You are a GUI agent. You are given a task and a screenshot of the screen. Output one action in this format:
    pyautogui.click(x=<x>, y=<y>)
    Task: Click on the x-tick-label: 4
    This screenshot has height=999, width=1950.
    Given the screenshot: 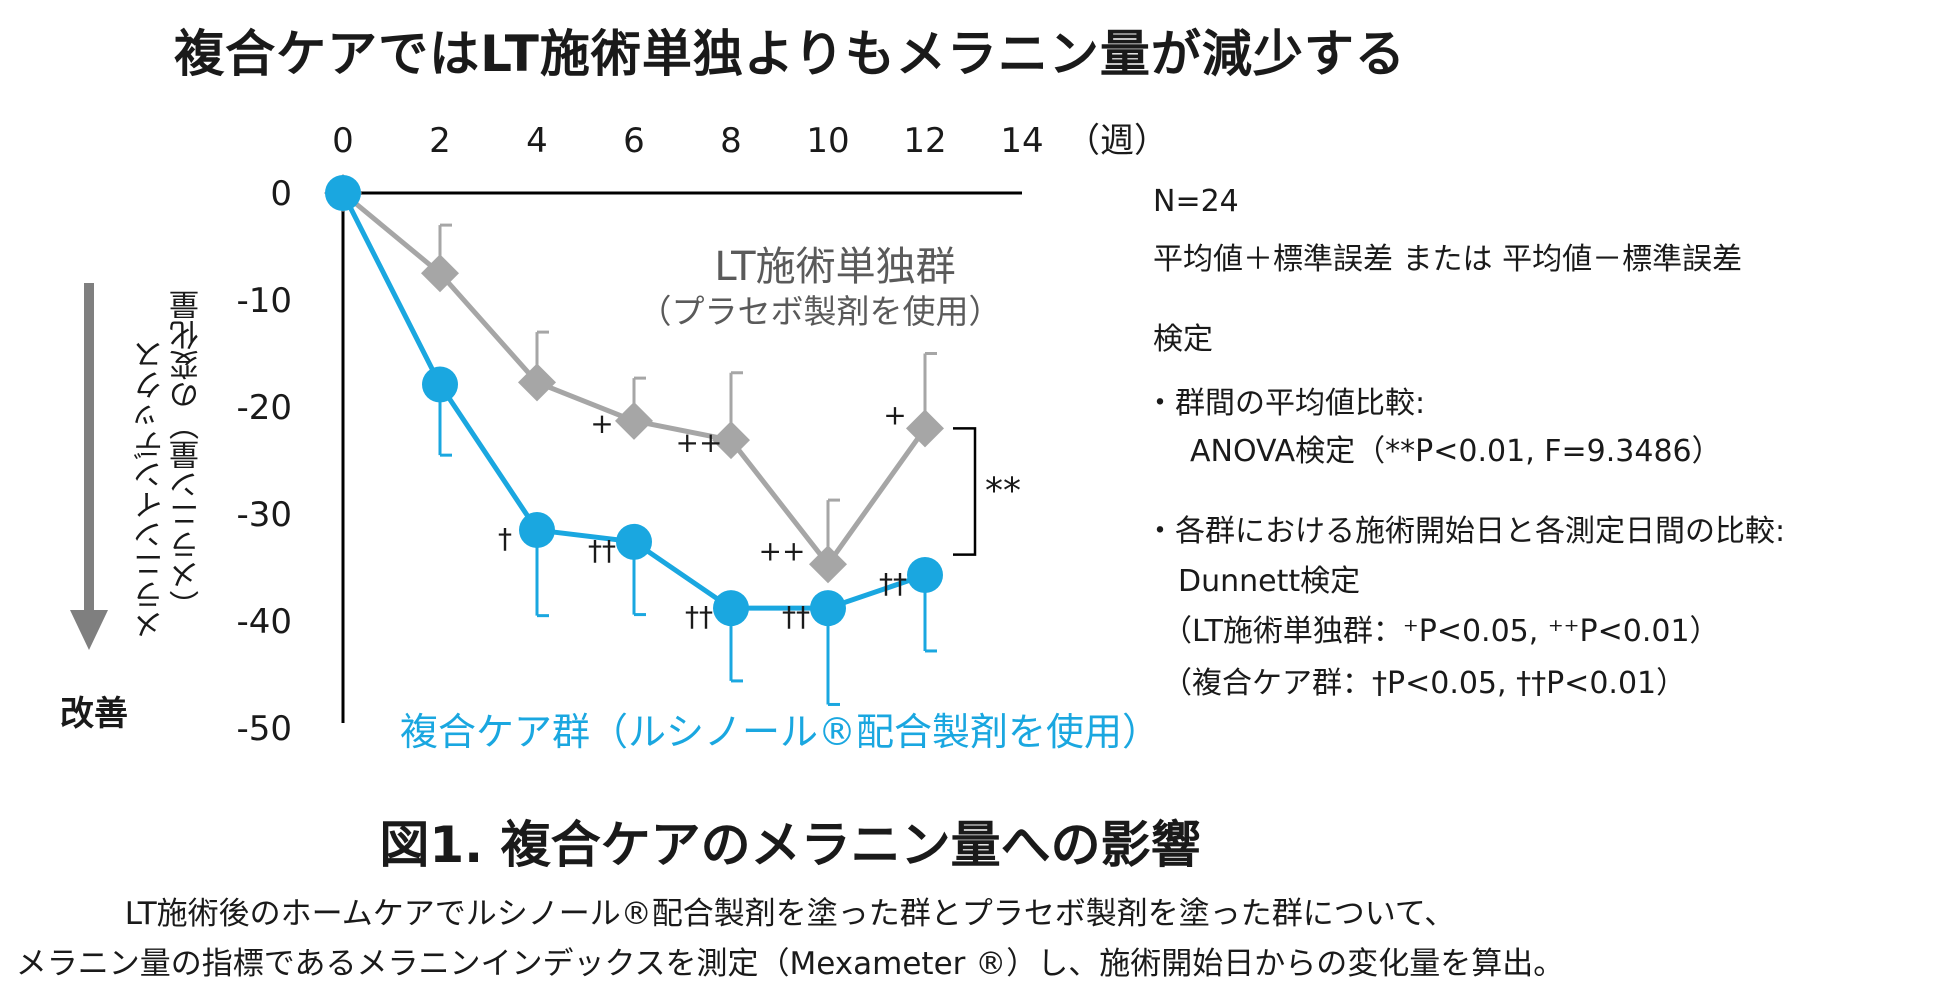 What is the action you would take?
    pyautogui.click(x=537, y=141)
    